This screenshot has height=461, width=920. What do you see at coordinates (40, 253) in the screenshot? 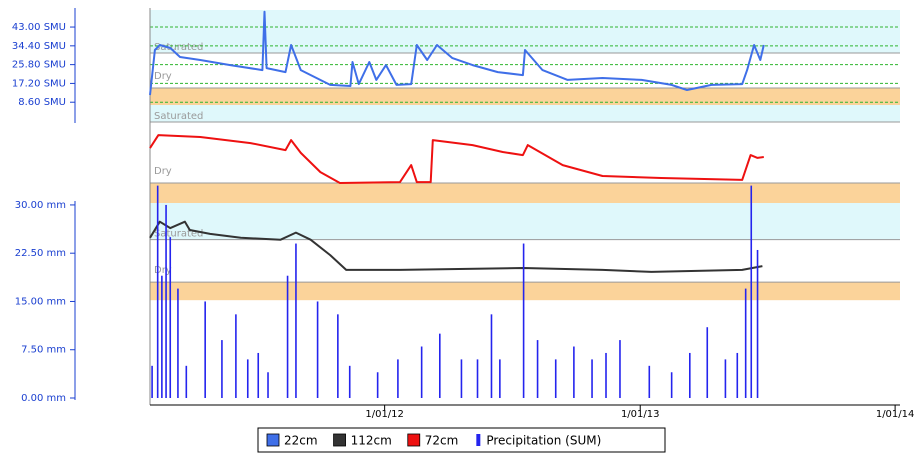
I see `y-tick-label: 22.50 mm` at bounding box center [40, 253].